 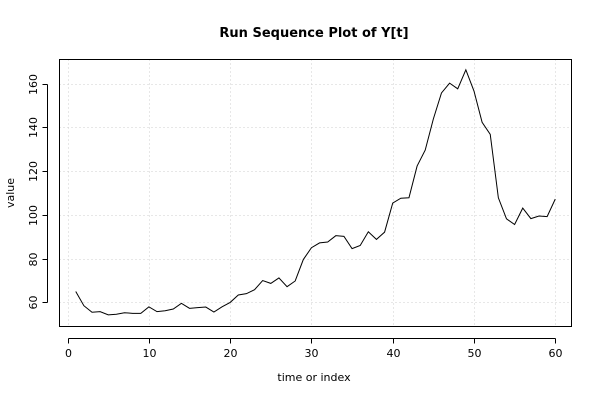 I want to click on y-tick-label: 140, so click(x=33, y=127).